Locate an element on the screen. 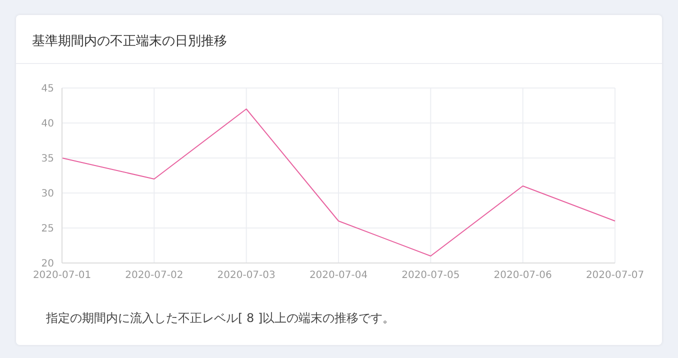 The image size is (678, 358). x-tick-label: 2020-07-03 is located at coordinates (246, 276).